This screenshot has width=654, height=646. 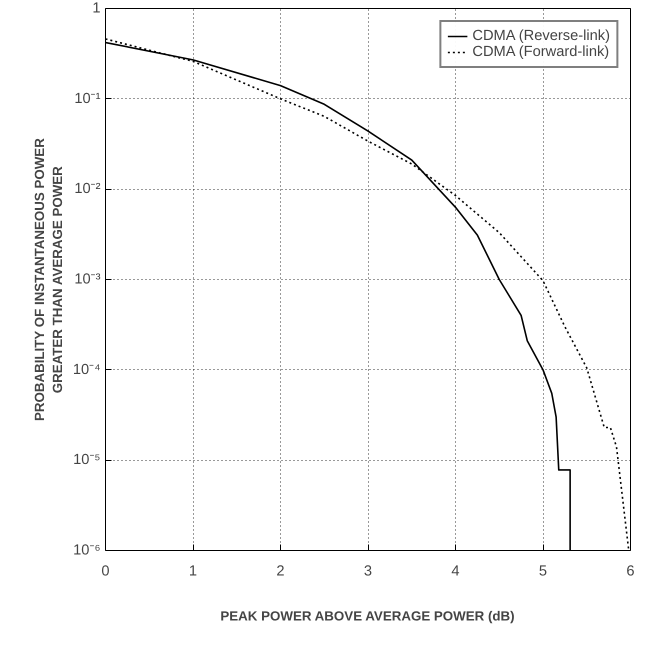 I want to click on y-axis-title: PROBABILITY OF INSTANTANEOUS POWER GREATER THAN AVERAGE POWER, so click(x=48, y=280).